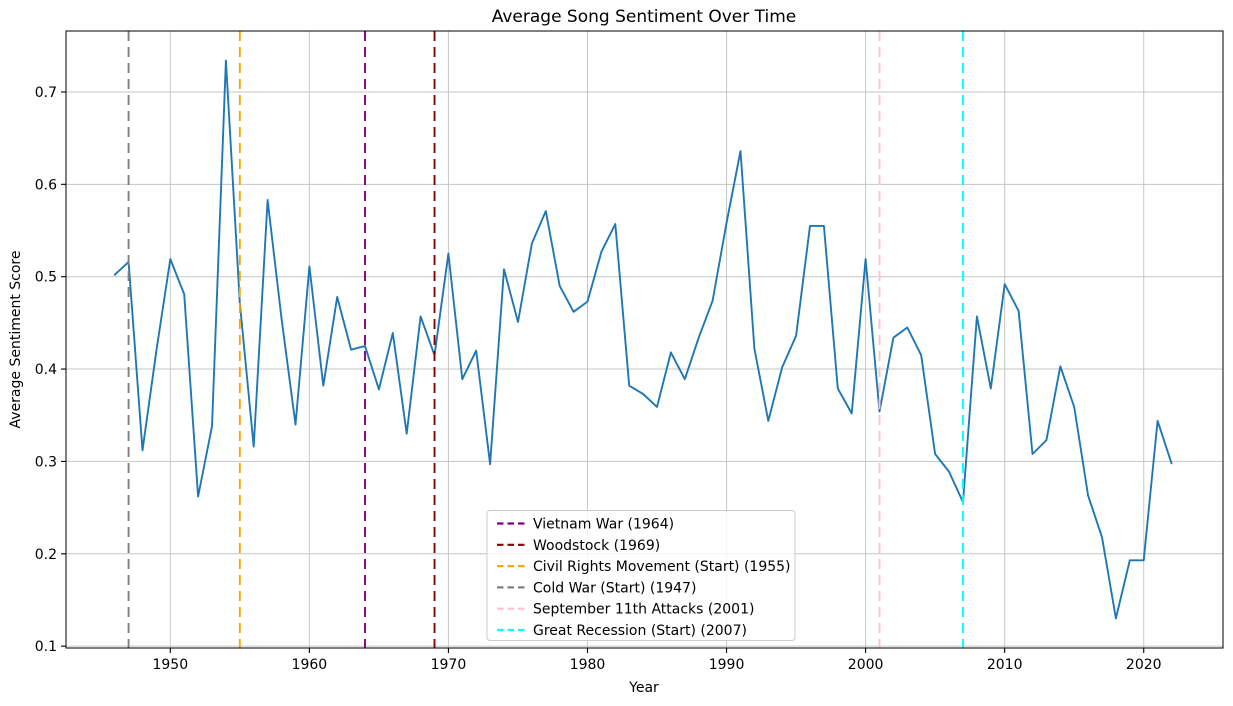 This screenshot has width=1233, height=706. Describe the element at coordinates (614, 588) in the screenshot. I see `legend-label-1947: Cold War (Start) (1947)` at that location.